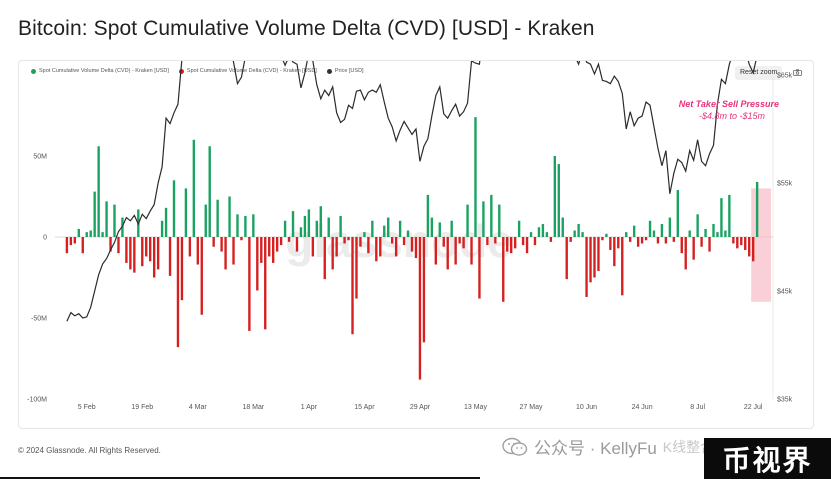 Image resolution: width=831 pixels, height=479 pixels. I want to click on camera-icon, so click(797, 72).